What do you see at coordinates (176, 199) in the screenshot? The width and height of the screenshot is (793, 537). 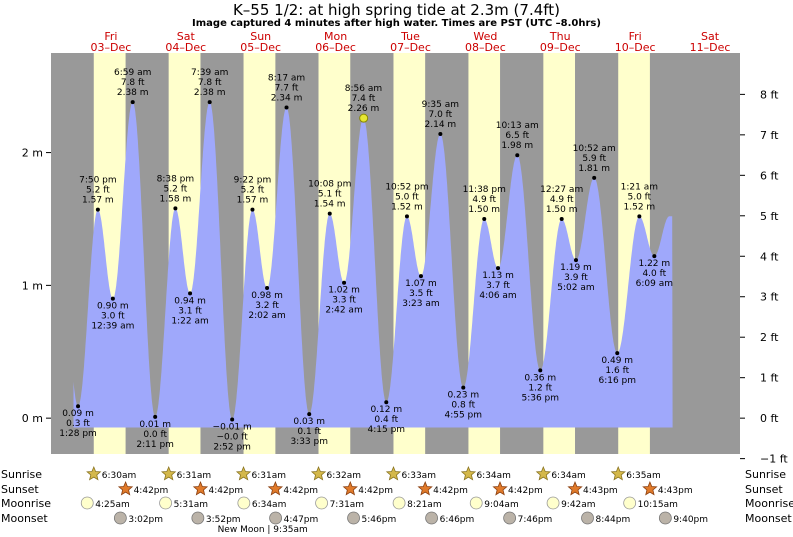 I see `tide-extreme-label: 1.58 m` at bounding box center [176, 199].